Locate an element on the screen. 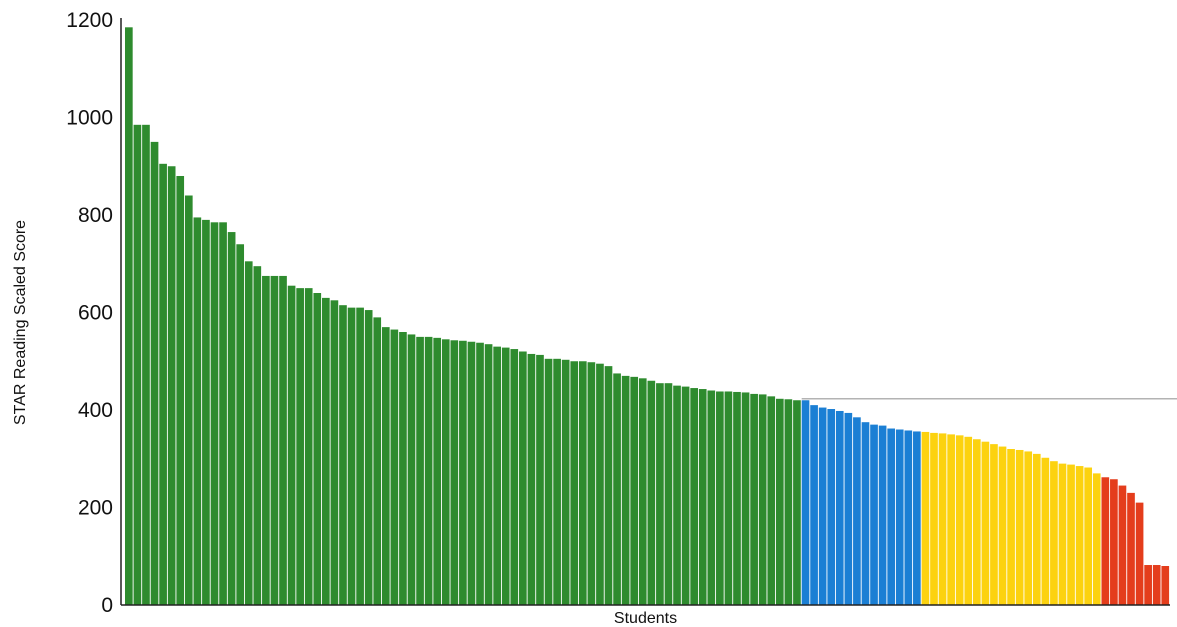  y-tick-label: 0 is located at coordinates (107, 605).